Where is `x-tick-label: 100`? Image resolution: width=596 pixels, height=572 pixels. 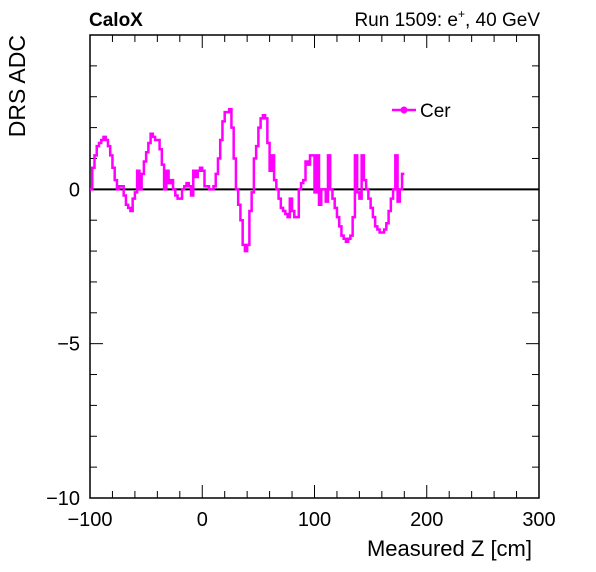
x-tick-label: 100 is located at coordinates (314, 520).